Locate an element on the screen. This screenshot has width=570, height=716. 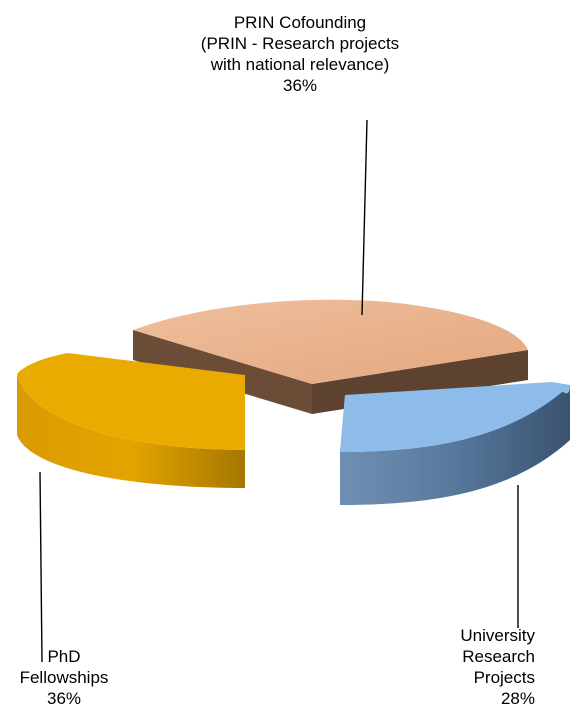
label-line: (PRIN - Research projects is located at coordinates (300, 43).